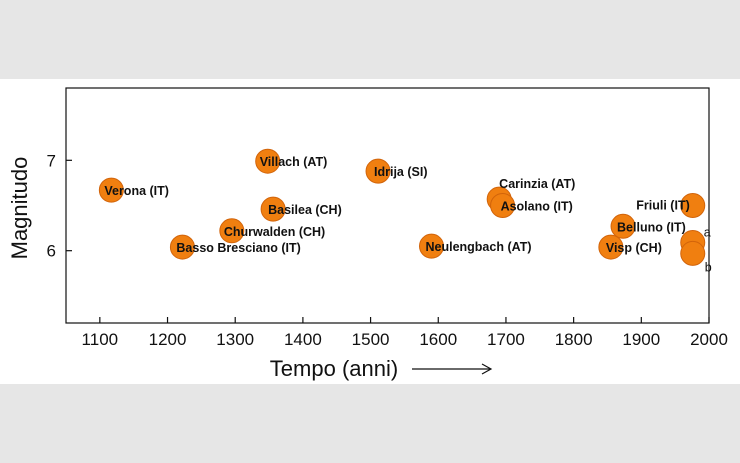 The width and height of the screenshot is (740, 463). I want to click on x-tick-label: 1300, so click(235, 339).